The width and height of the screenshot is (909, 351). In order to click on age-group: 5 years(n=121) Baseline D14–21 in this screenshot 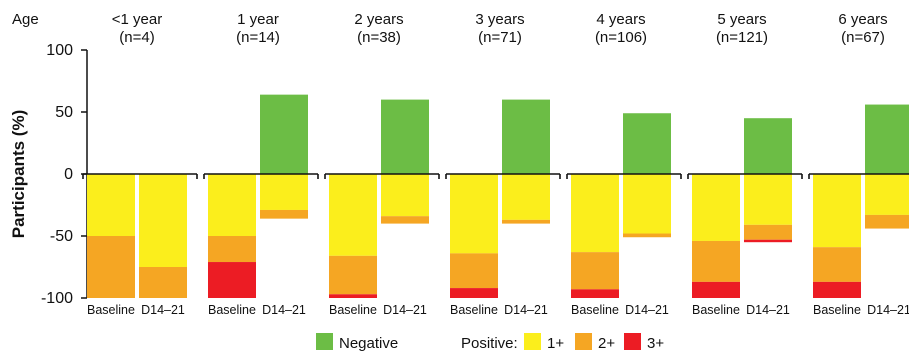, I will do `click(745, 164)`.